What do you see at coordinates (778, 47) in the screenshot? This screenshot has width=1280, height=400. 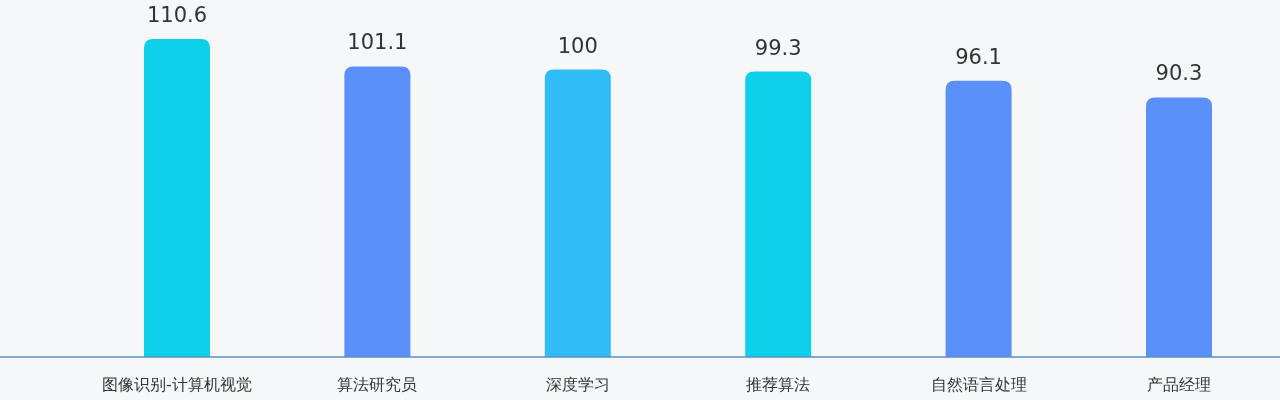 I see `data-label: 99.3` at bounding box center [778, 47].